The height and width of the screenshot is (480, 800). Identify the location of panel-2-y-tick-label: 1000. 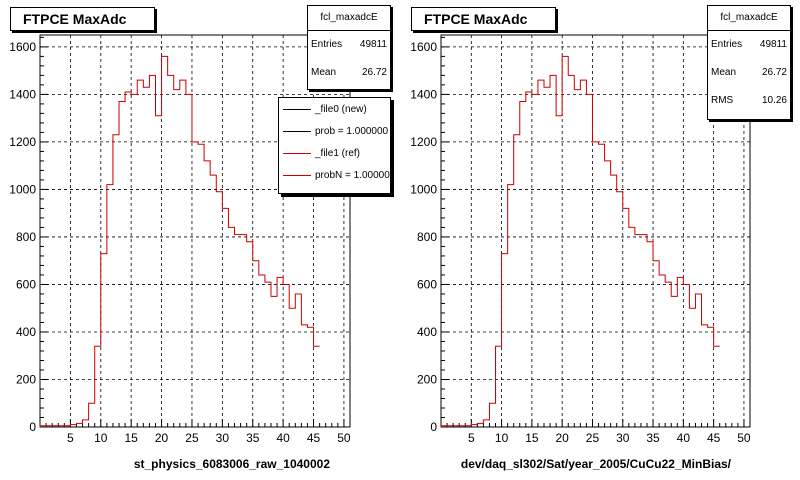
(423, 189).